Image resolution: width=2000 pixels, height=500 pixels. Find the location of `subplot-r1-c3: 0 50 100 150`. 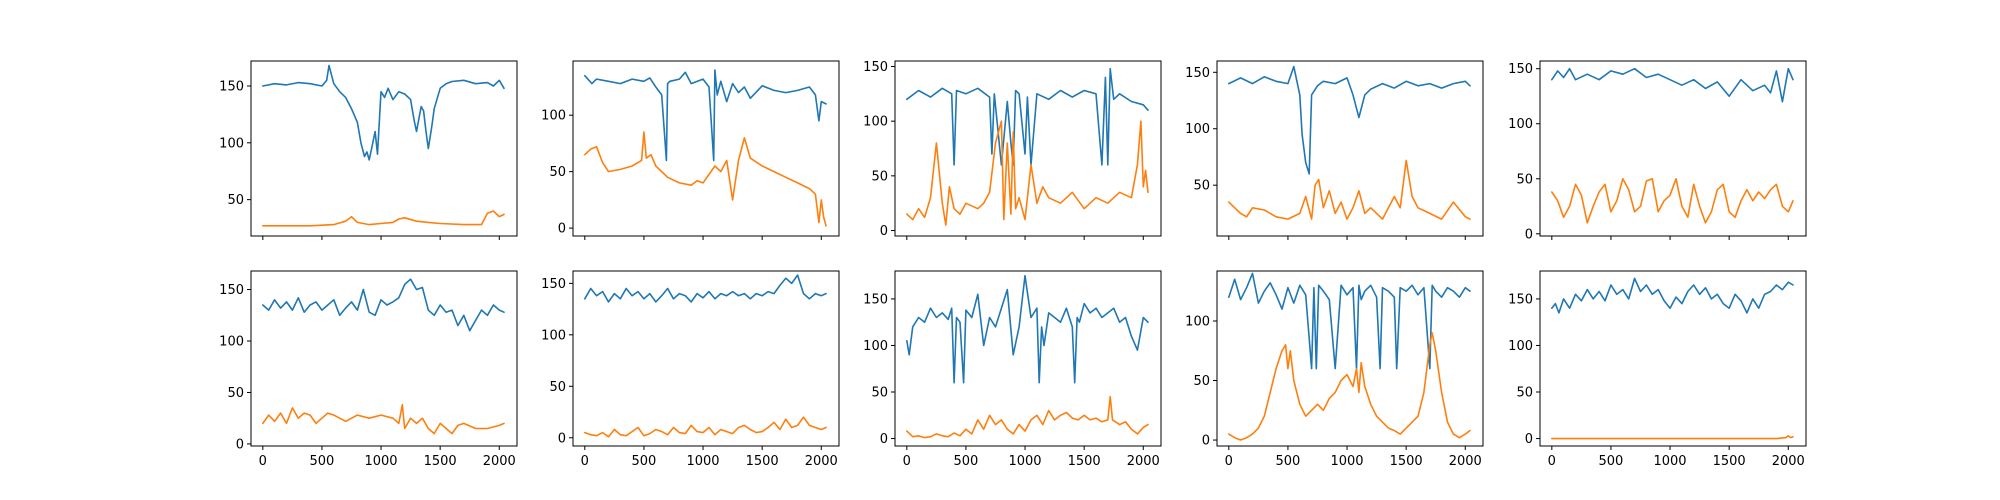

subplot-r1-c3: 0 50 100 150 is located at coordinates (1012, 150).